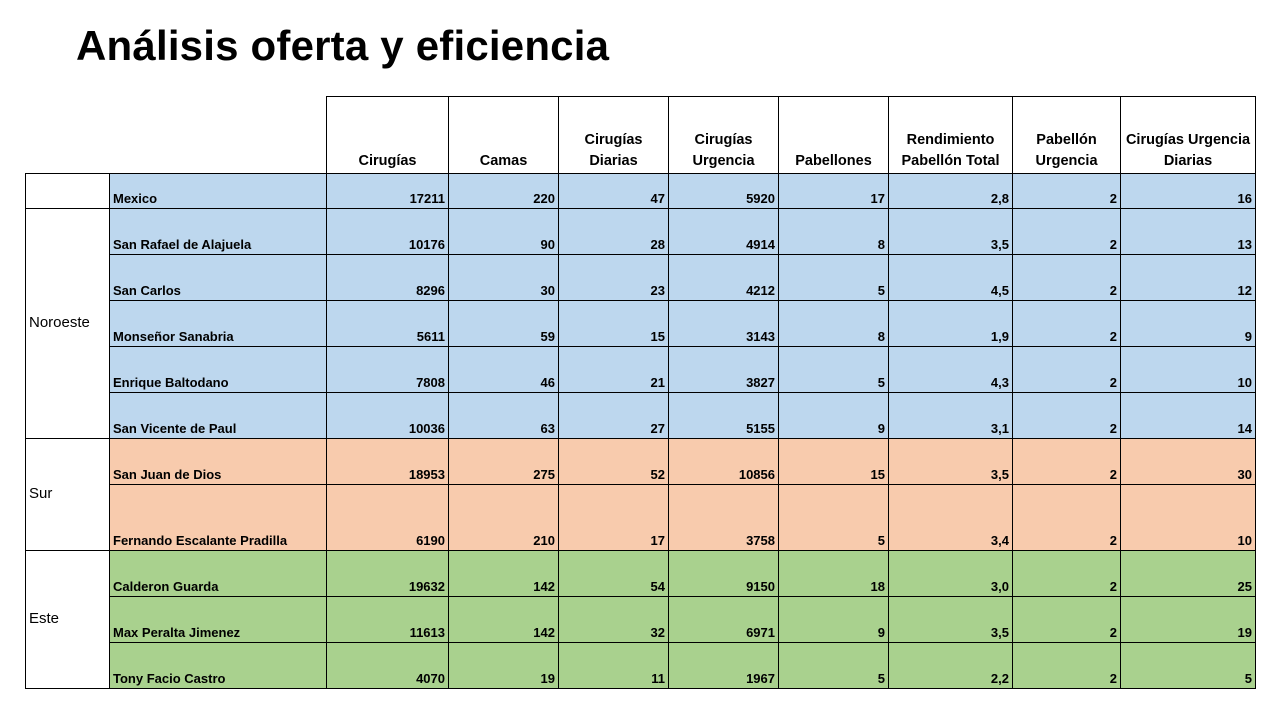 This screenshot has height=720, width=1280. I want to click on value-cell: 21, so click(613, 369).